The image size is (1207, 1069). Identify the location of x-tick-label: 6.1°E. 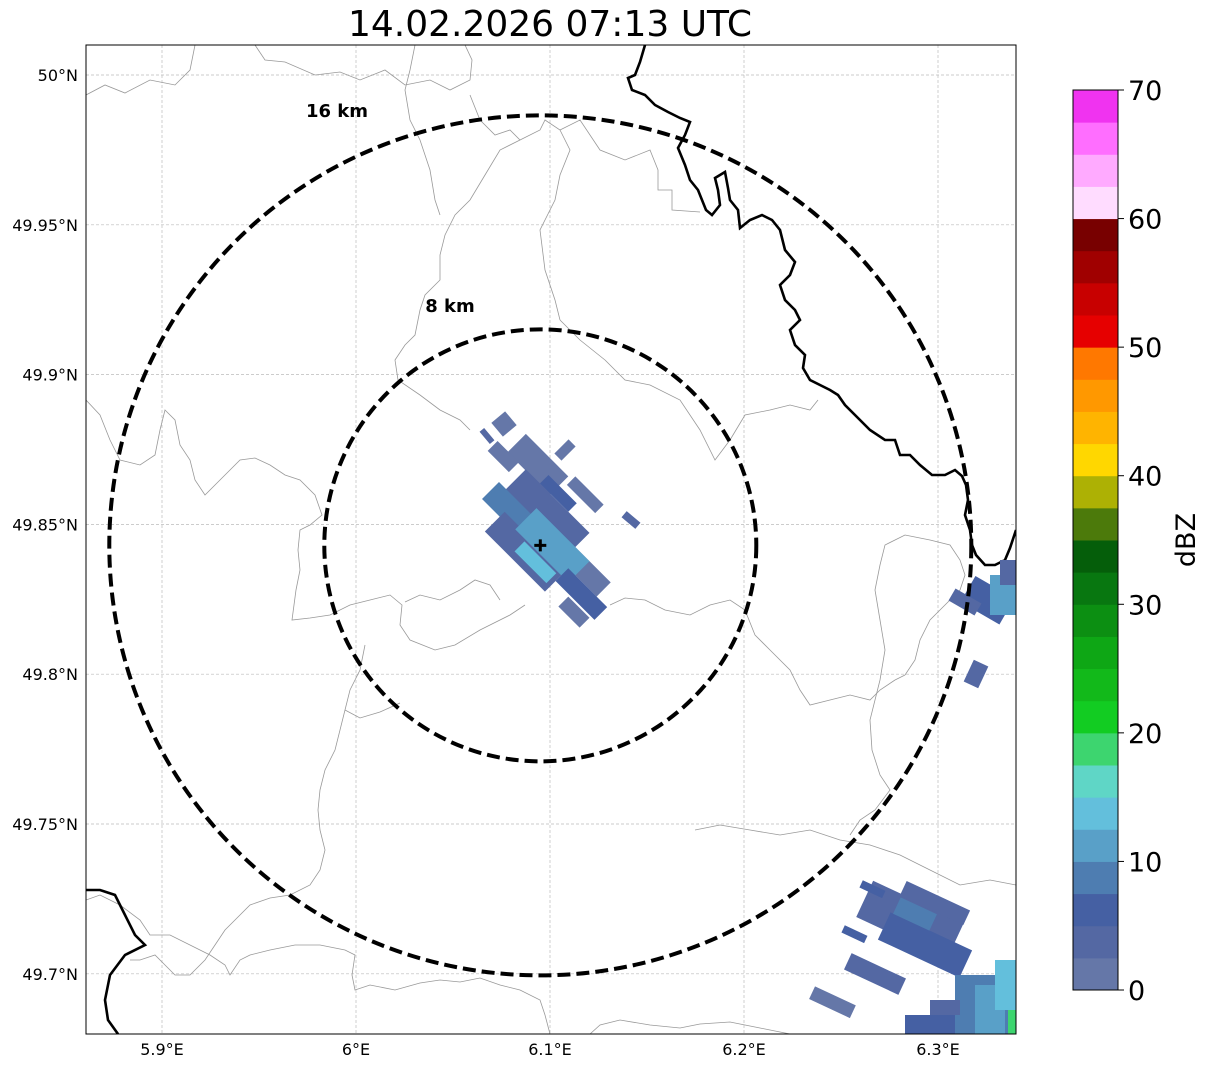
(550, 1049).